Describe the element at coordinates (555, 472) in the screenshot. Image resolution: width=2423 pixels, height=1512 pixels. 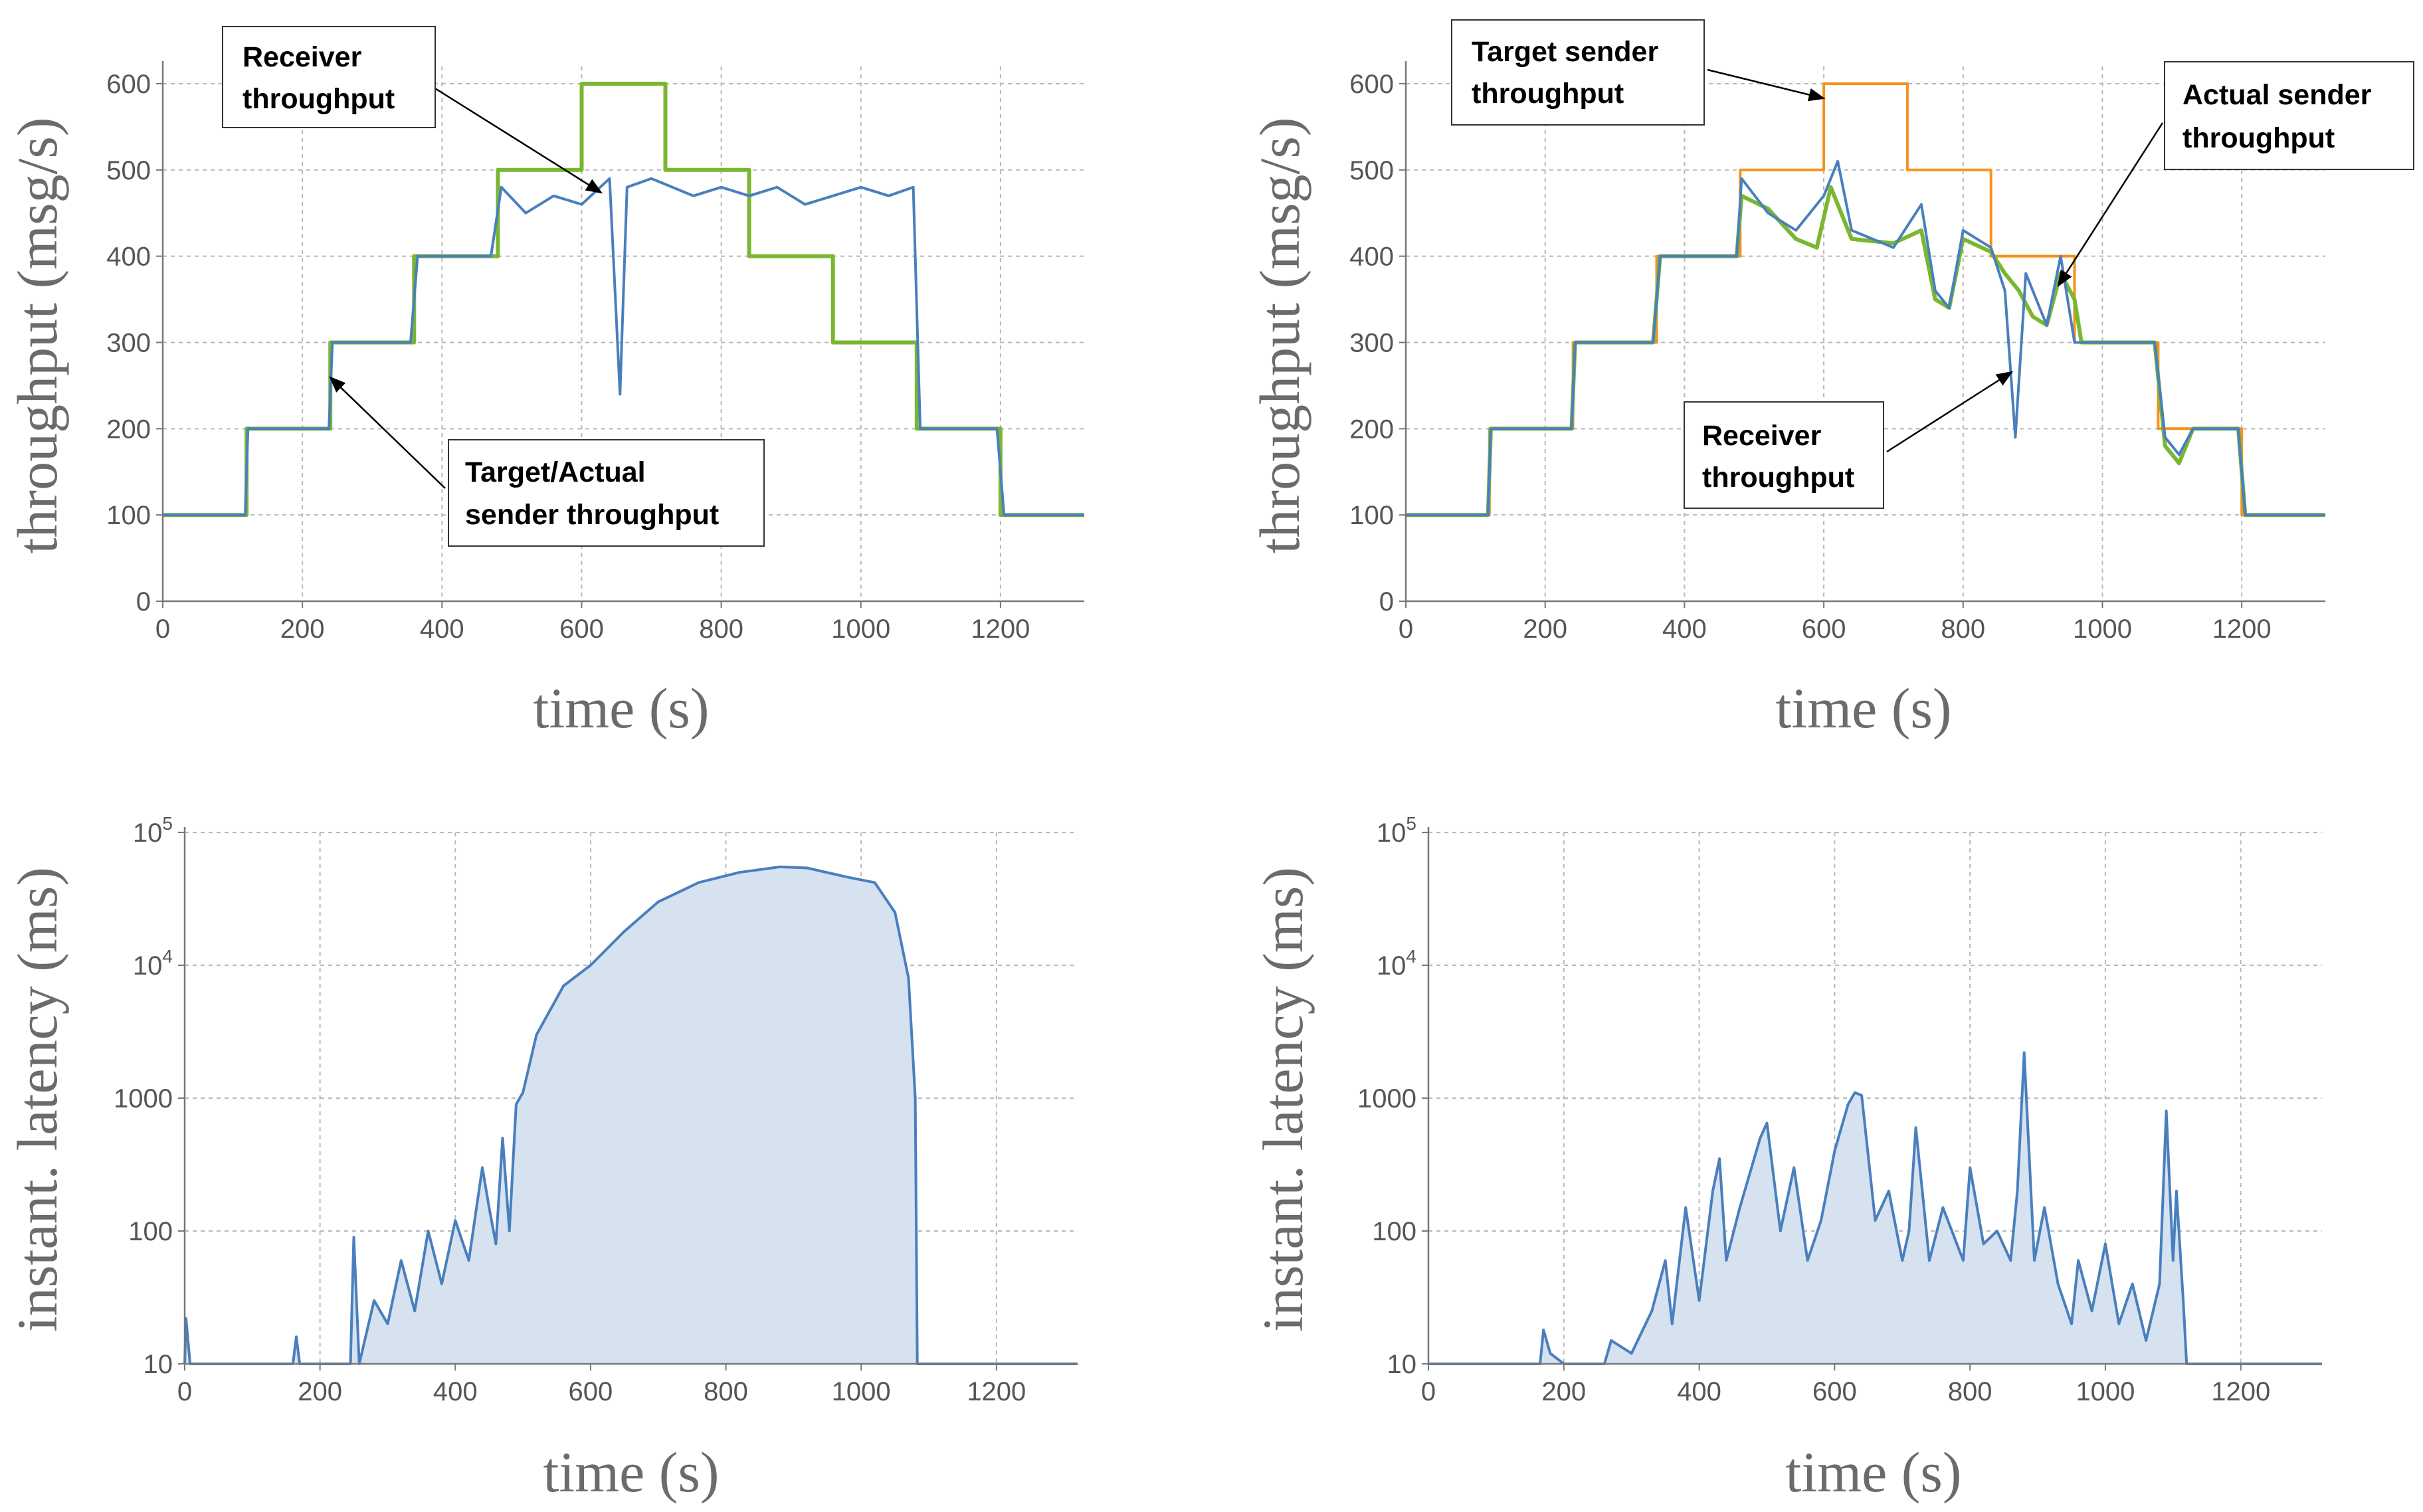
I see `target-actual-callout-line1: Target/Actual` at that location.